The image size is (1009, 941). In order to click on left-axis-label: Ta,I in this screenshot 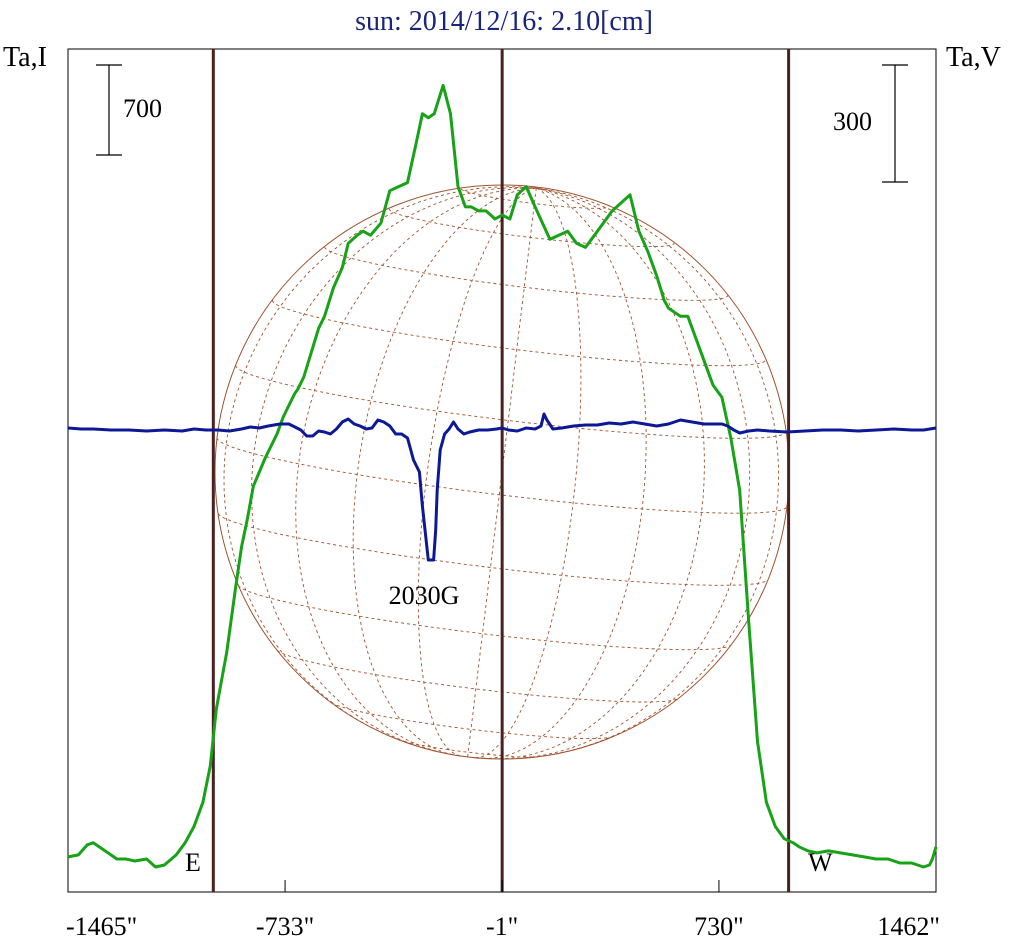, I will do `click(25, 57)`.